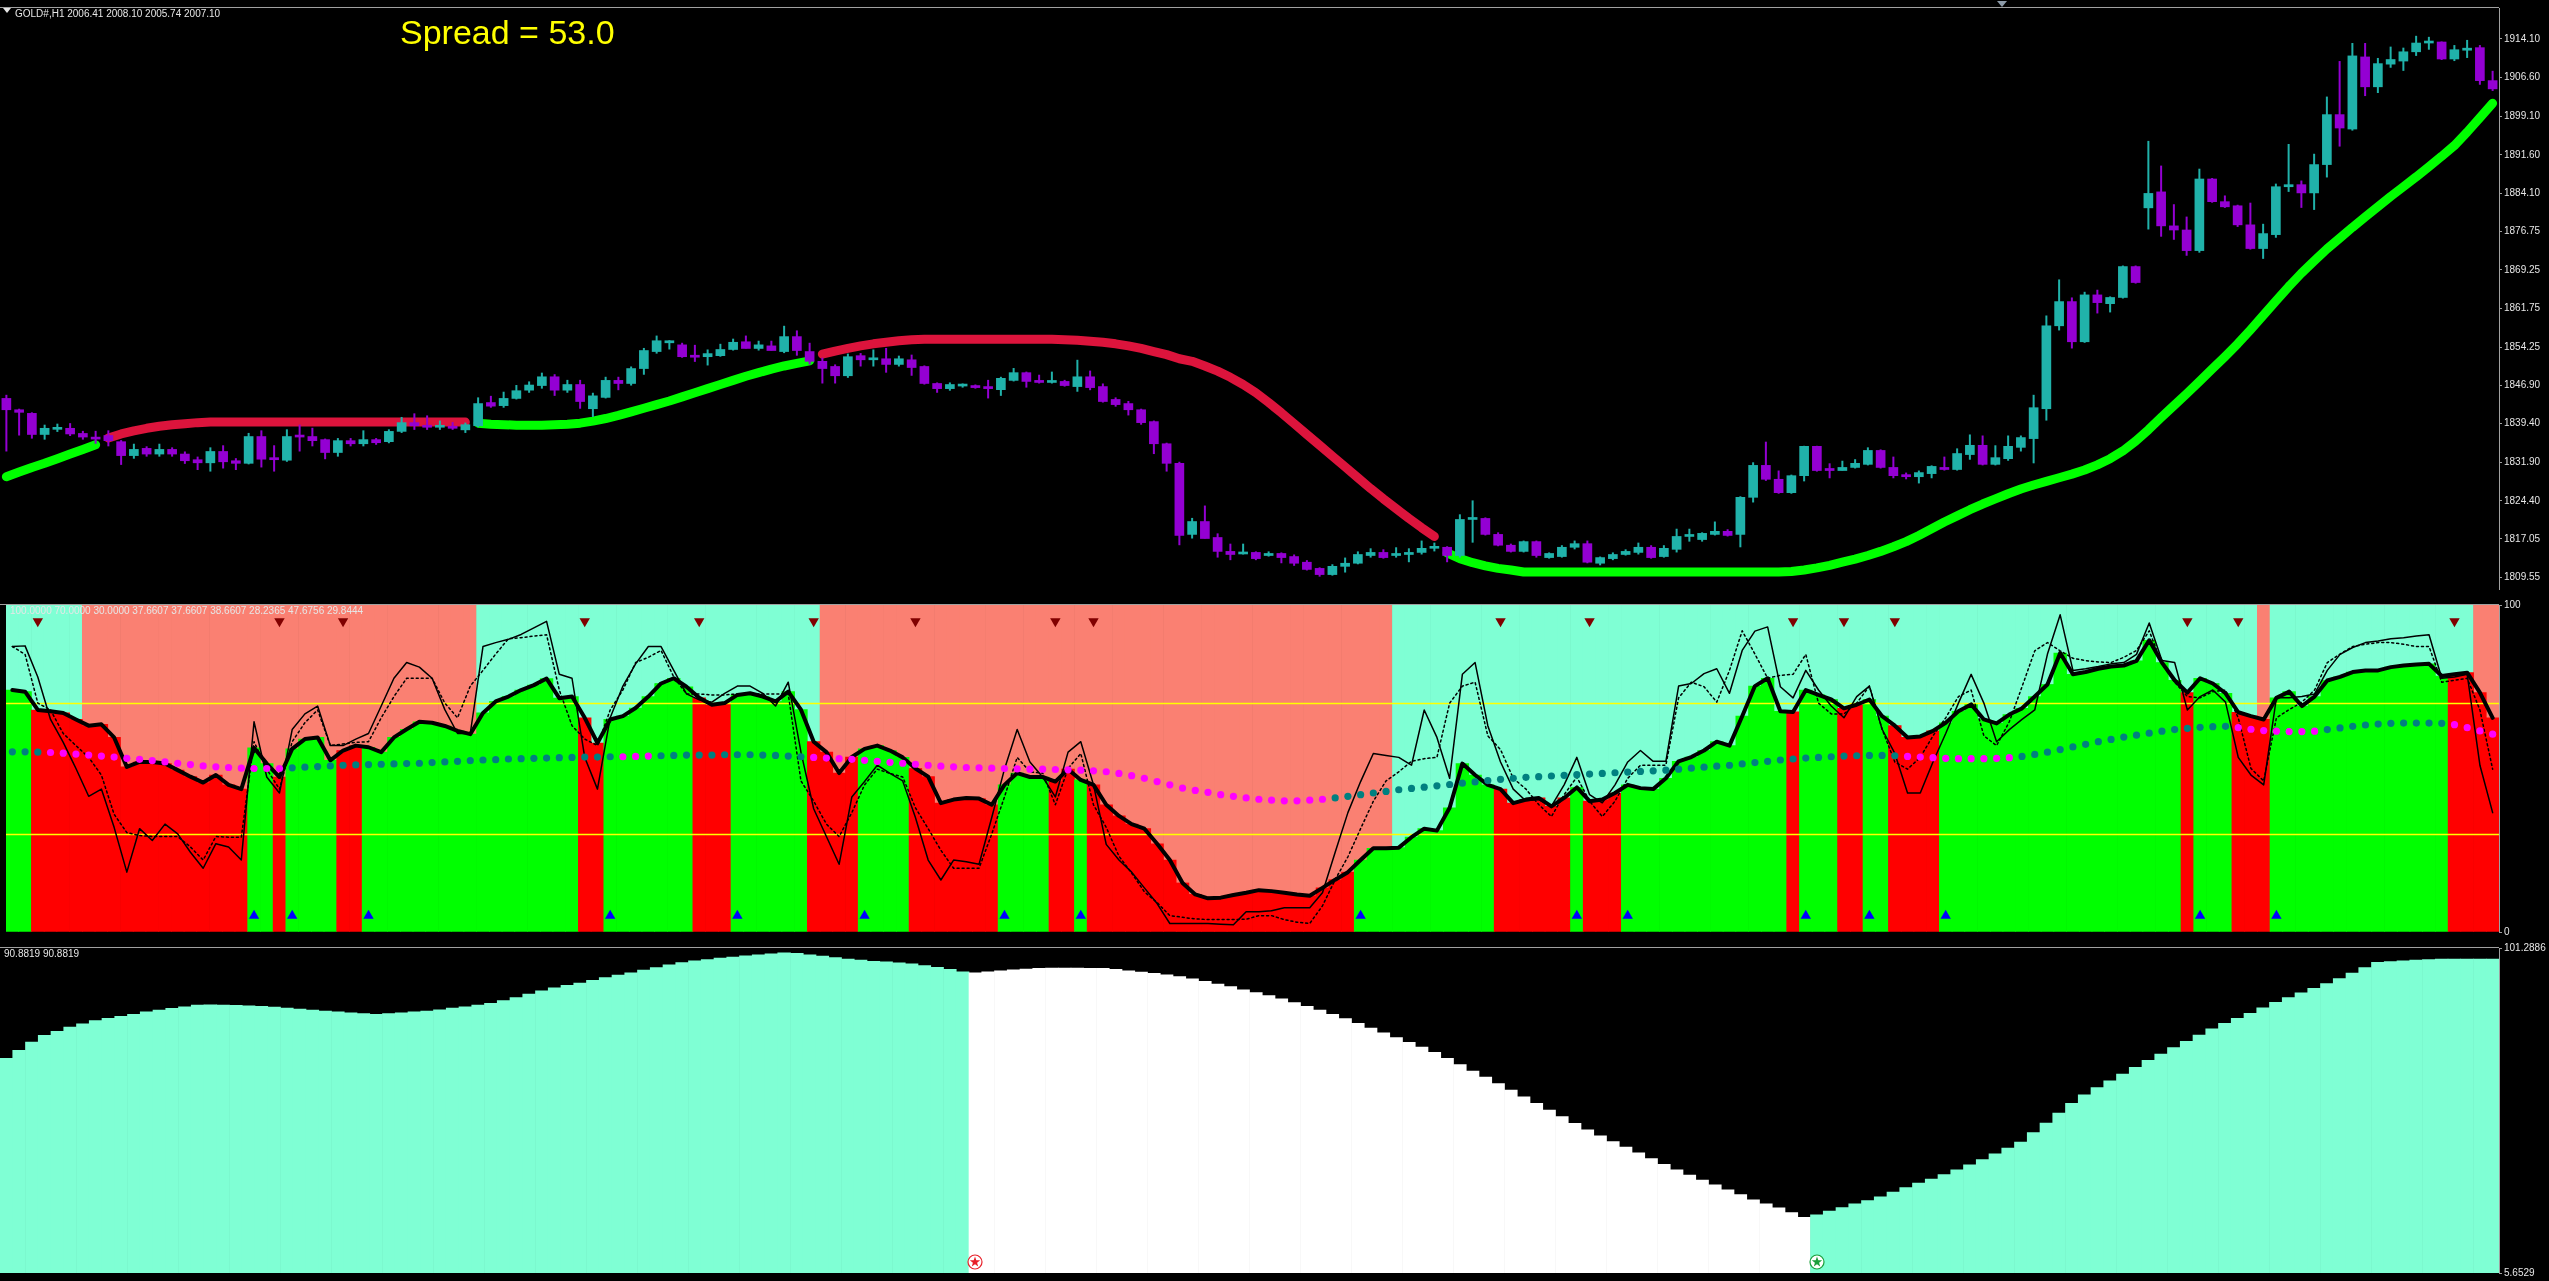 This screenshot has height=1281, width=2549. I want to click on y-tick-label: 1906.60, so click(2522, 77).